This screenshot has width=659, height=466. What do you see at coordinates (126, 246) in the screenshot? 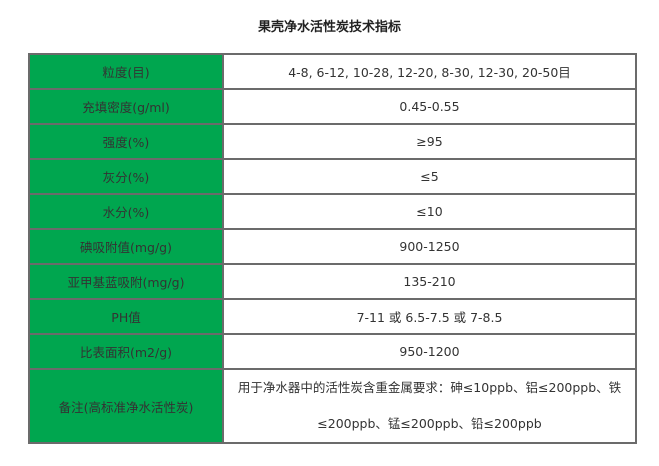
I see `spec-label: 碘吸附值(mg/g)` at bounding box center [126, 246].